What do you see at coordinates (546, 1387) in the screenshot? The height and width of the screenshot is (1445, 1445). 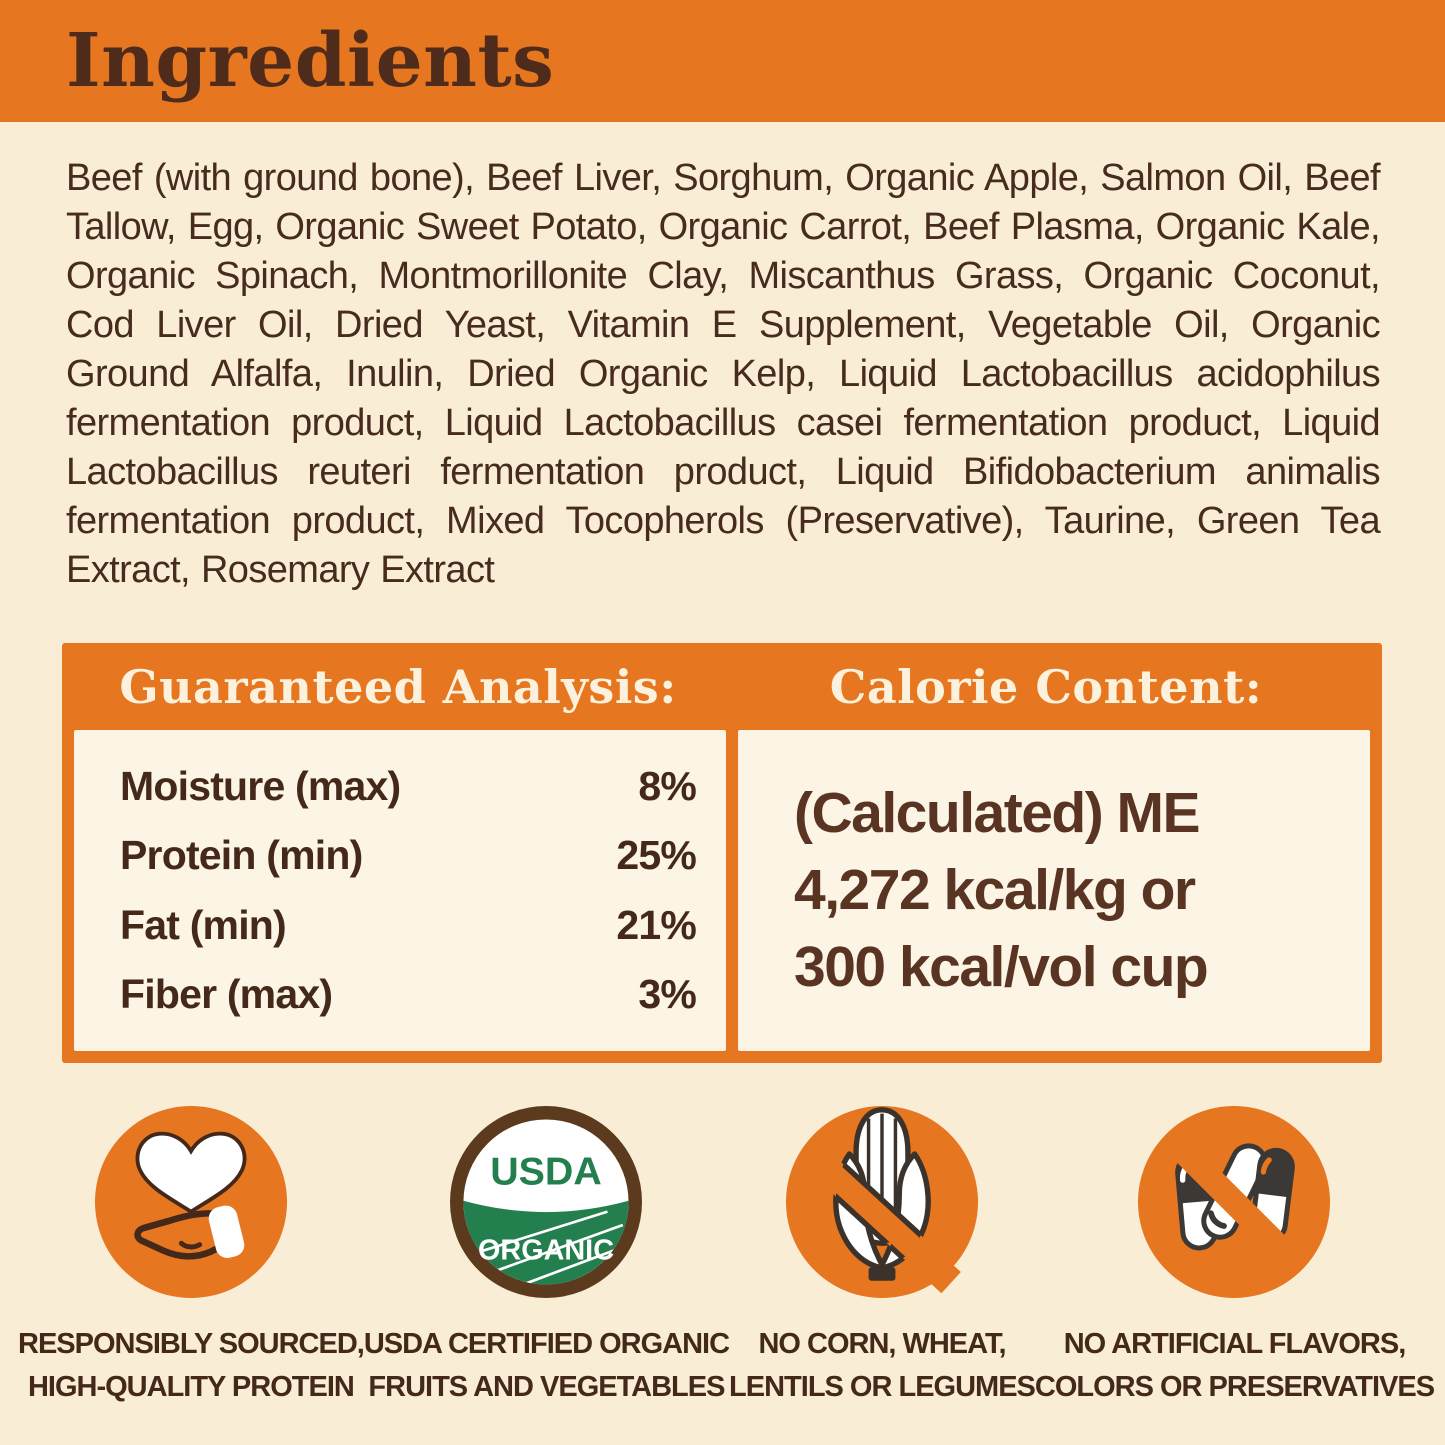 I see `badge-caption-line: FRUITS AND VEGETABLES` at bounding box center [546, 1387].